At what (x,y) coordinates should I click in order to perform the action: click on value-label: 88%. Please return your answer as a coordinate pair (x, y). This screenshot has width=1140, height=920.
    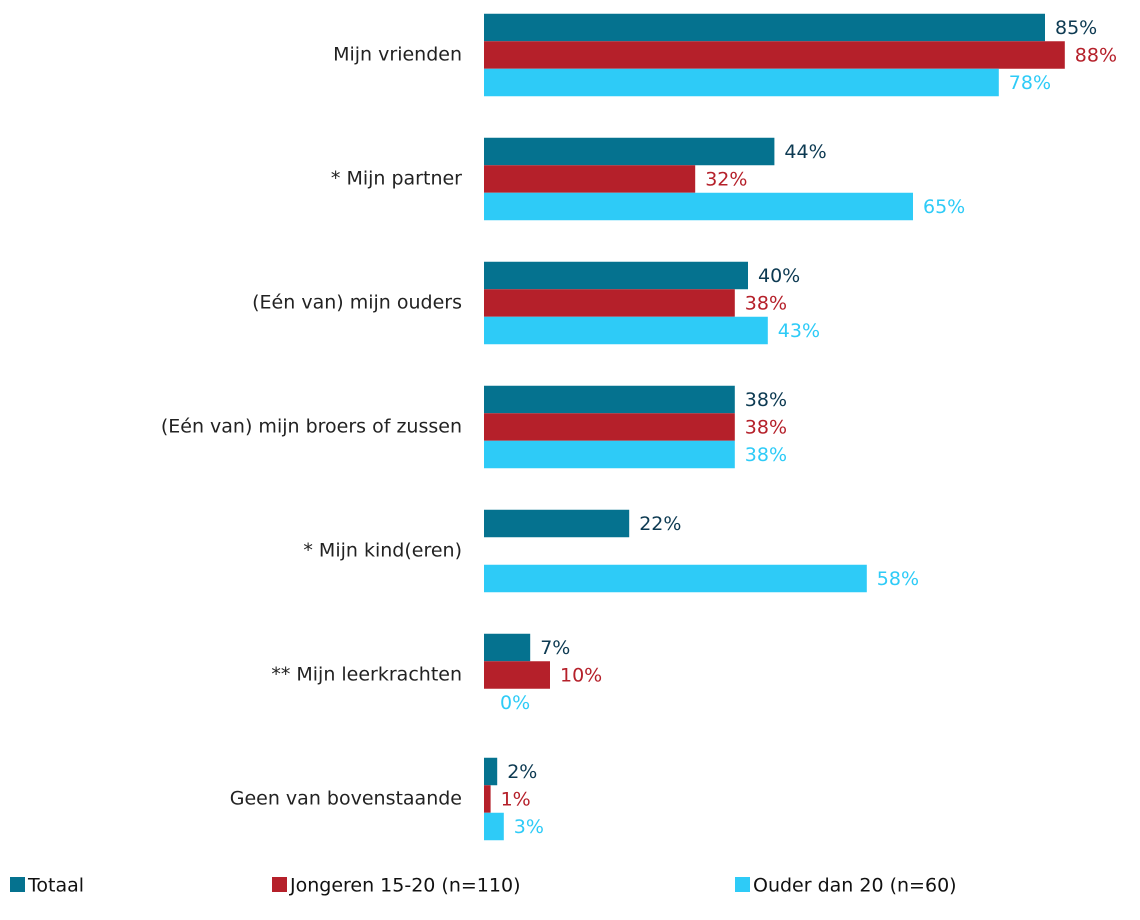
    Looking at the image, I should click on (1096, 56).